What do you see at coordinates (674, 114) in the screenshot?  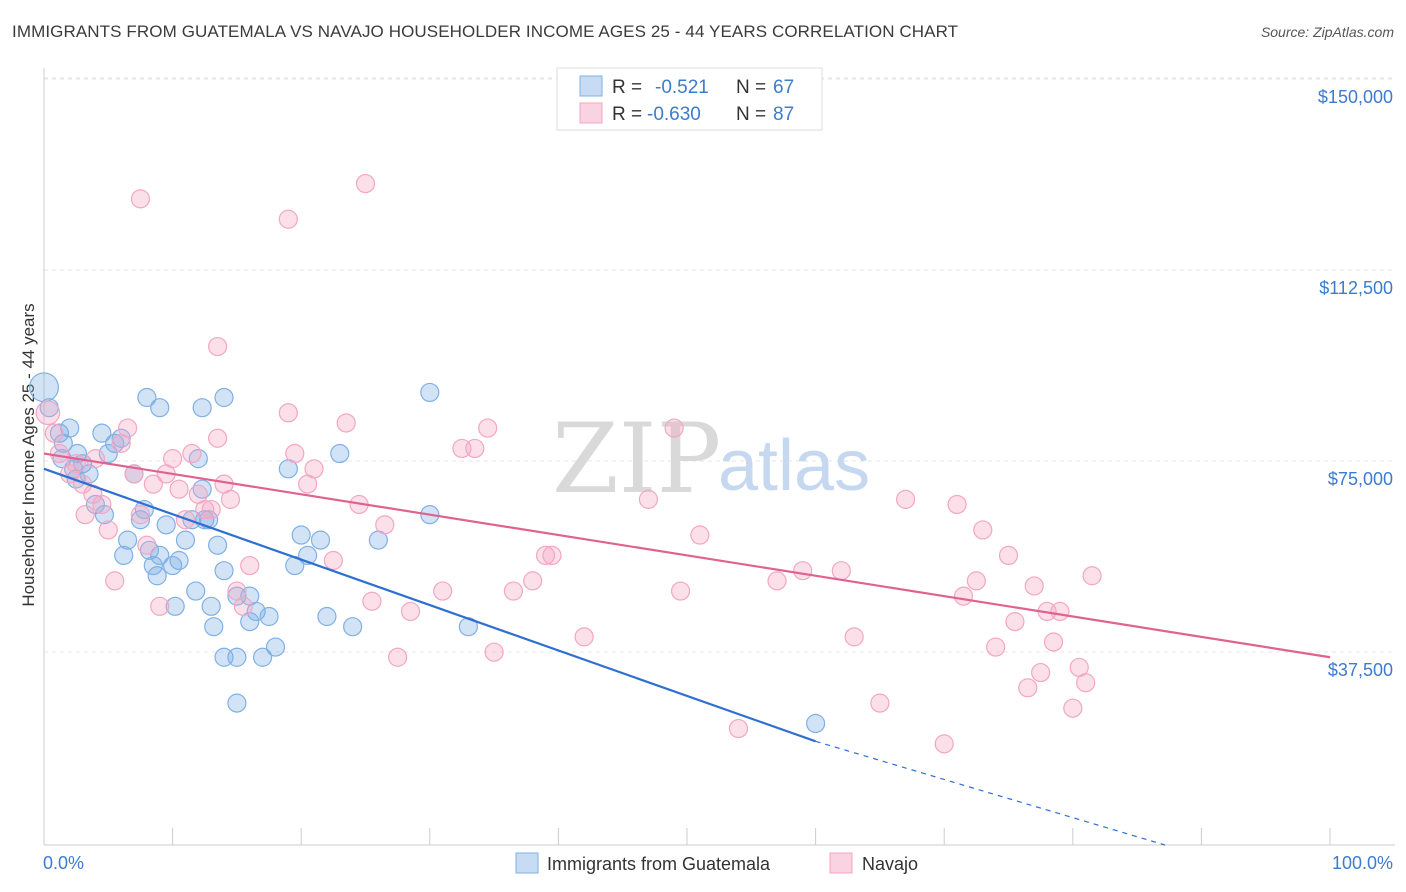 I see `legend-r-value-navajo: -0.630` at bounding box center [674, 114].